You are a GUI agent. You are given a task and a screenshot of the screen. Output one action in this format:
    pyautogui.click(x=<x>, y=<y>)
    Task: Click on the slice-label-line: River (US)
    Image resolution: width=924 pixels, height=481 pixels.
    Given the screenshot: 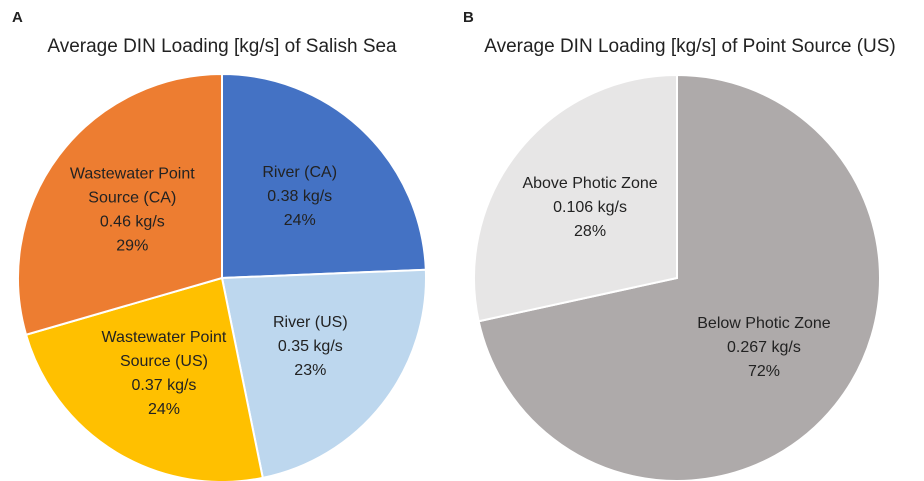 What is the action you would take?
    pyautogui.click(x=310, y=322)
    